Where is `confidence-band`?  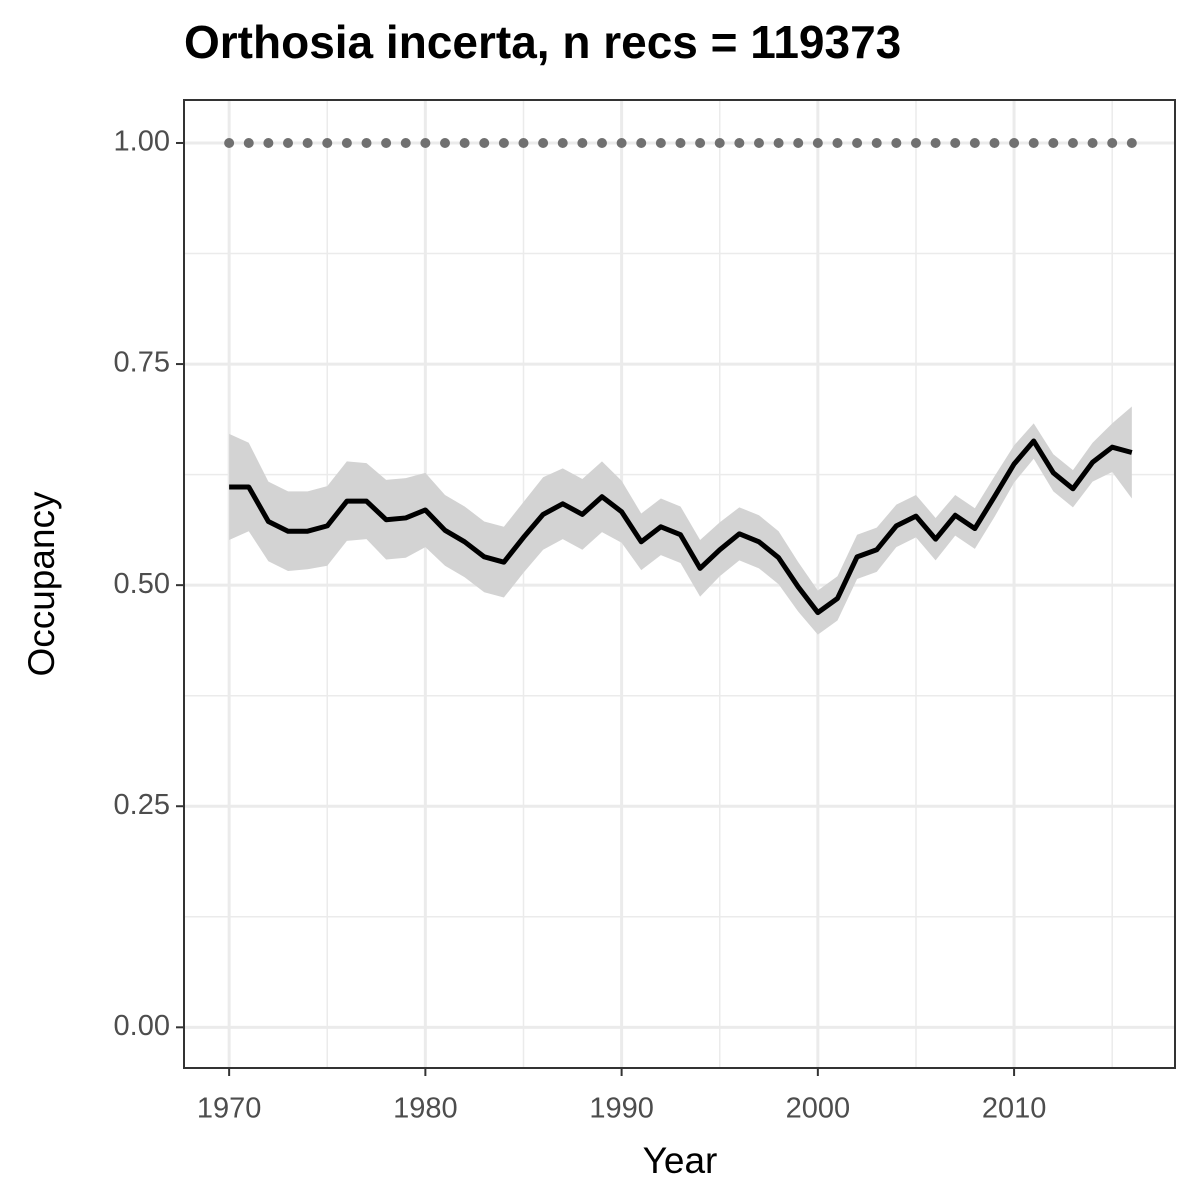 confidence-band is located at coordinates (680, 520).